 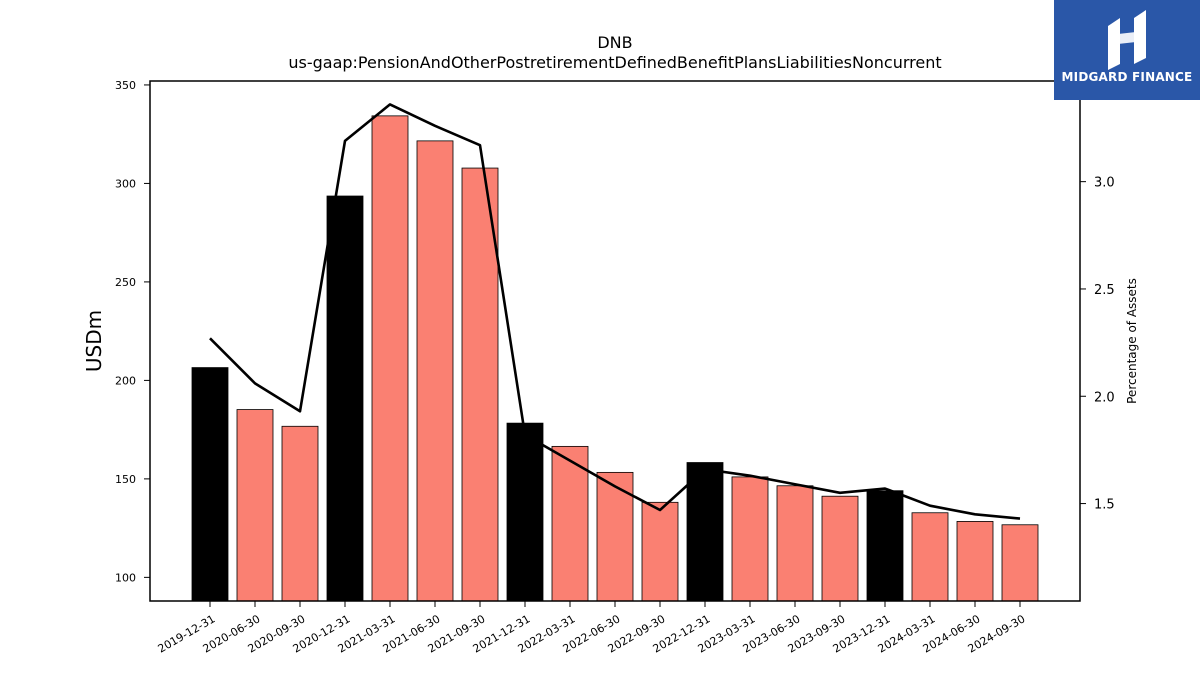 What do you see at coordinates (614, 42) in the screenshot?
I see `chart-title: DNB` at bounding box center [614, 42].